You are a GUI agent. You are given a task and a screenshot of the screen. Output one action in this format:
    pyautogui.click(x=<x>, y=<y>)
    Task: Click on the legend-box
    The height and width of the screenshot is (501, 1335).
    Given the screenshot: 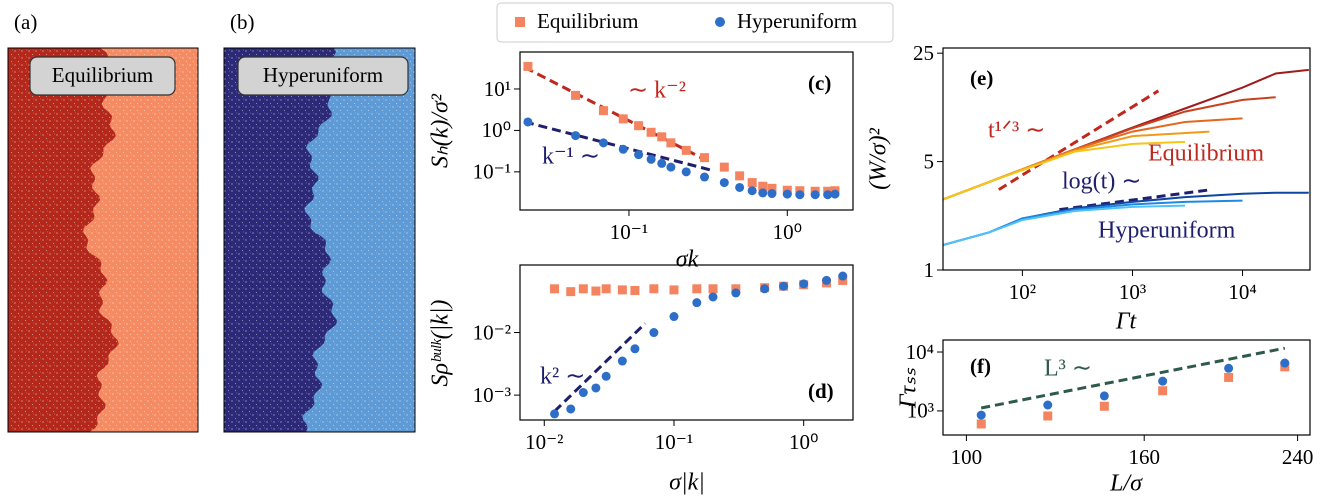 What is the action you would take?
    pyautogui.click(x=695, y=22)
    